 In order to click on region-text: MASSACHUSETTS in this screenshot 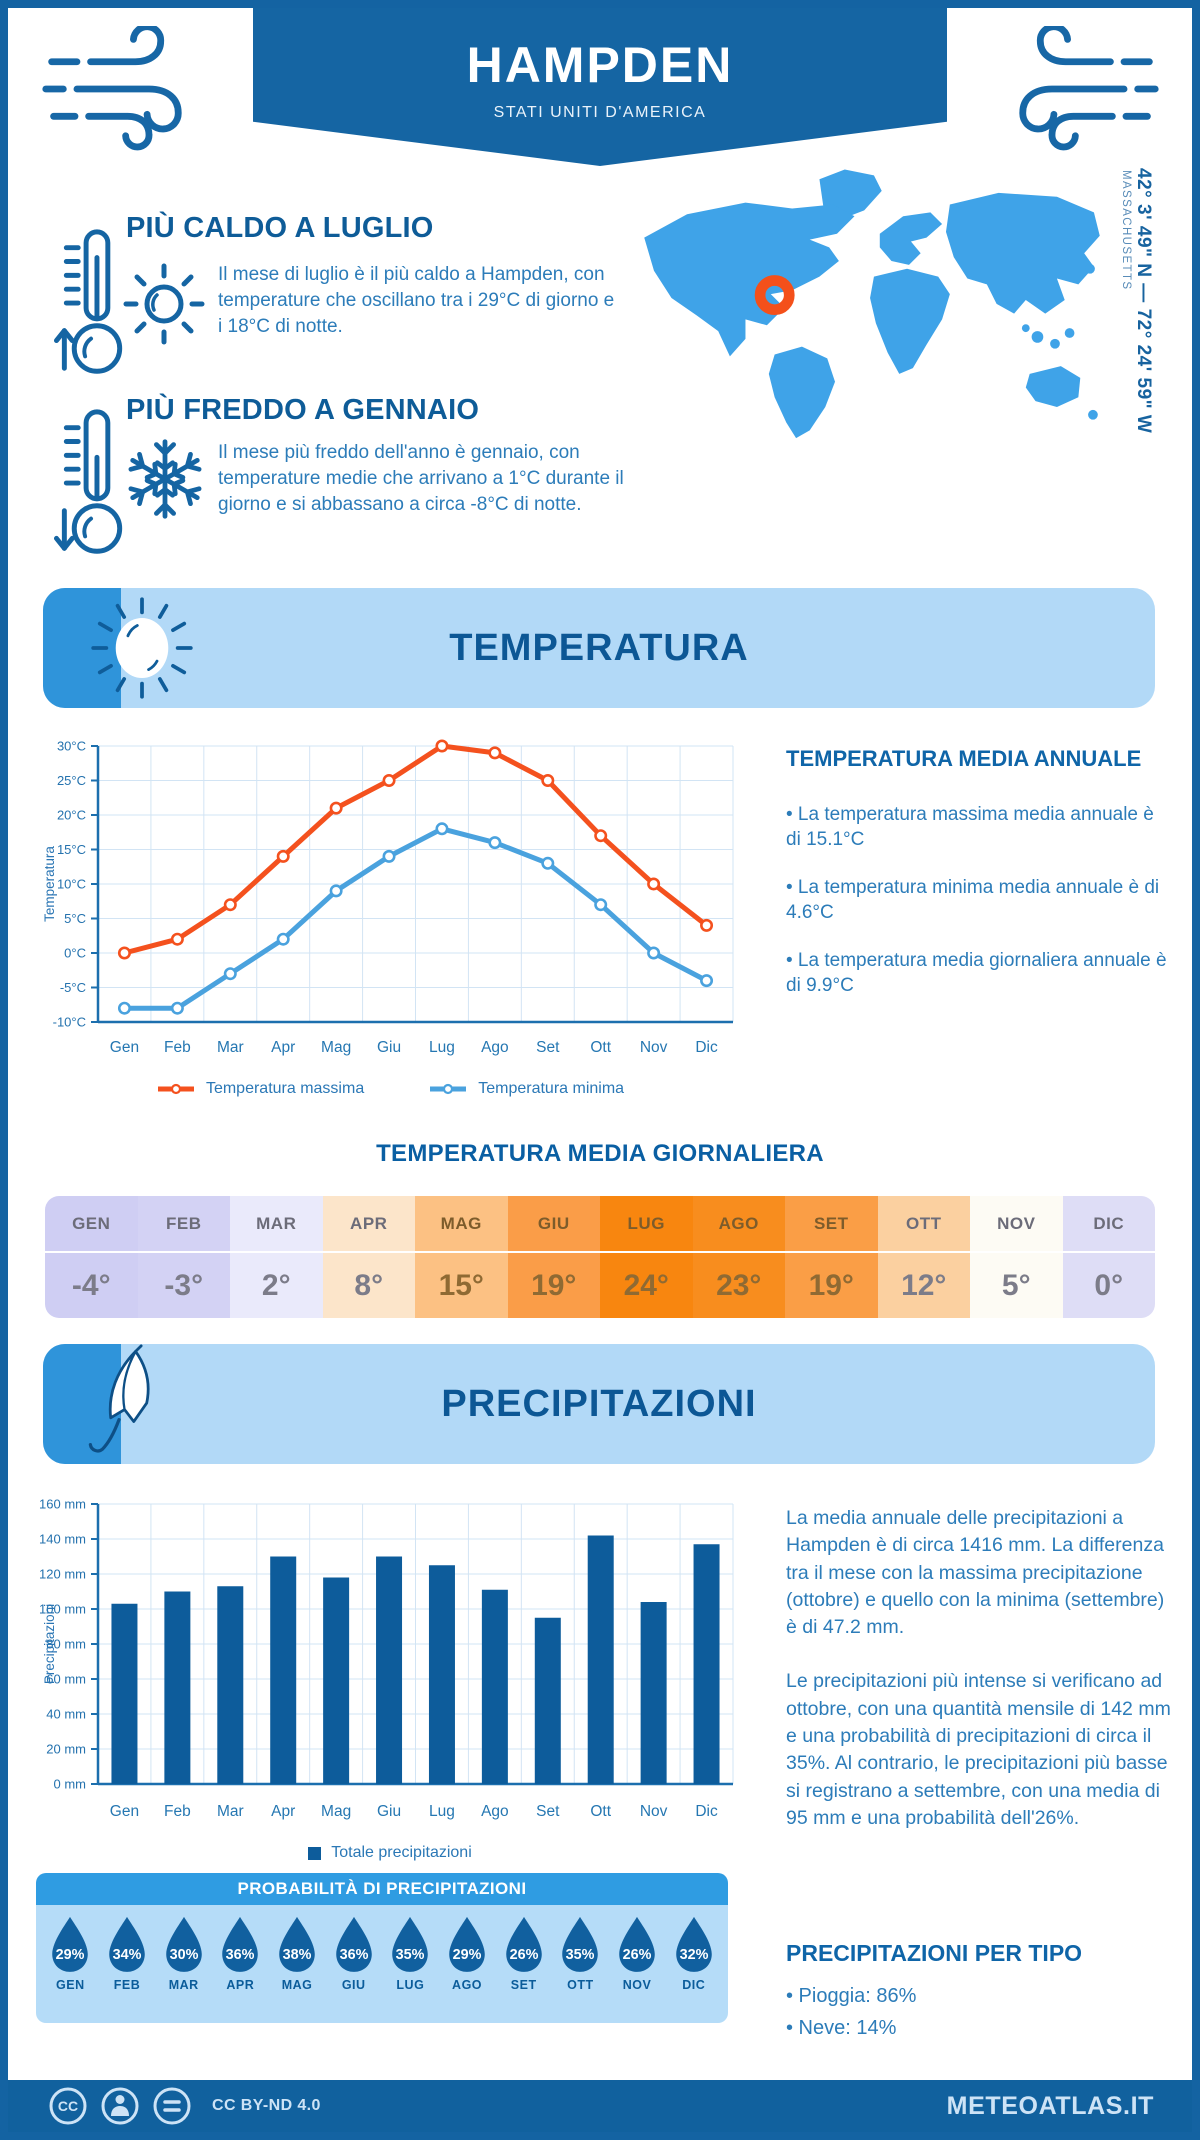, I will do `click(1126, 230)`.